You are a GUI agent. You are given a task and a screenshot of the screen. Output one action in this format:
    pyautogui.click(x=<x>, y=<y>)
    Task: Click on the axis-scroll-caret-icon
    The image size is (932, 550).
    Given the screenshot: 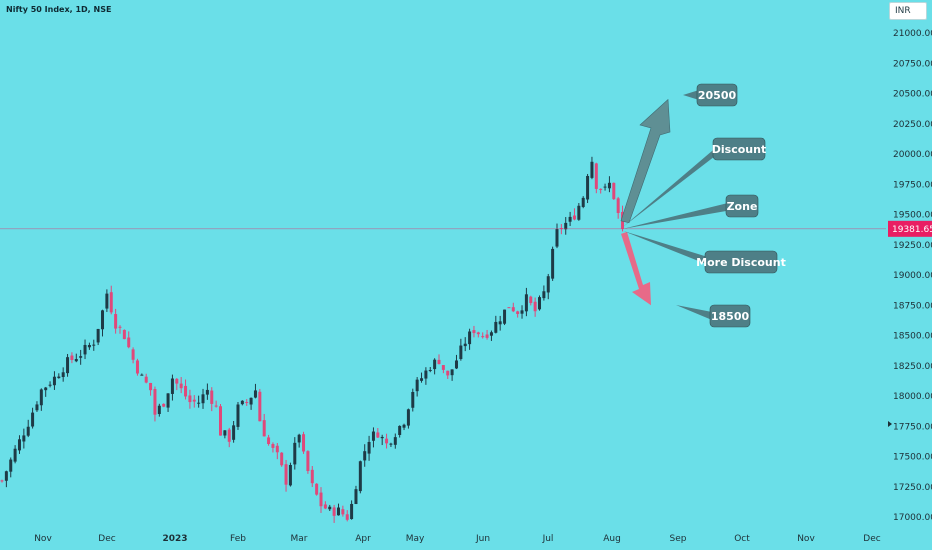 What is the action you would take?
    pyautogui.click(x=890, y=424)
    